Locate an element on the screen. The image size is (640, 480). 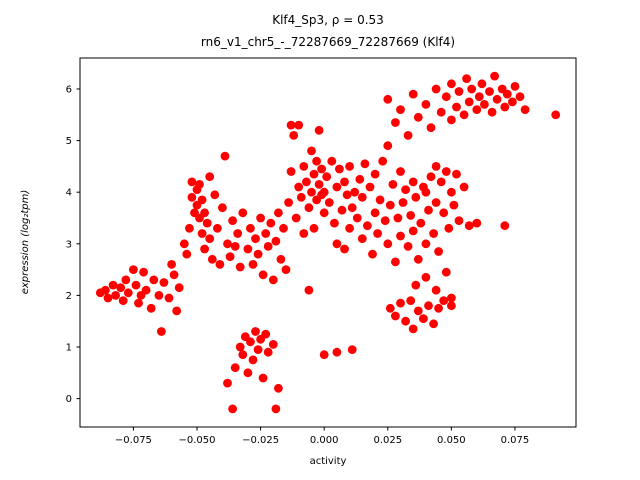
plot-title-line1: Klf4_Sp3, ρ = 0.53 is located at coordinates (328, 20).